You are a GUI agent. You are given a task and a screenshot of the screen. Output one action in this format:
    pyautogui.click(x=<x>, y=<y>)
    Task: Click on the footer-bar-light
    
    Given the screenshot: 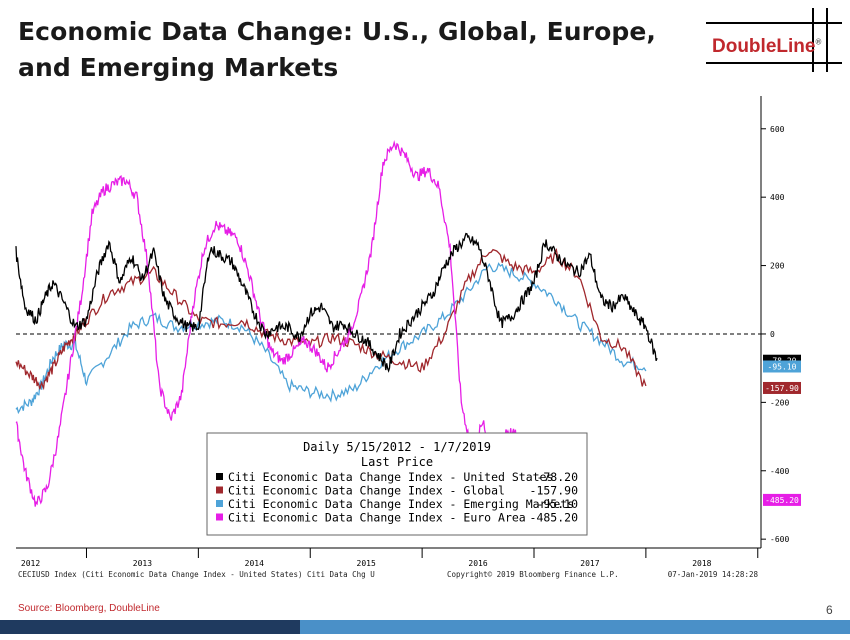 What is the action you would take?
    pyautogui.click(x=575, y=627)
    